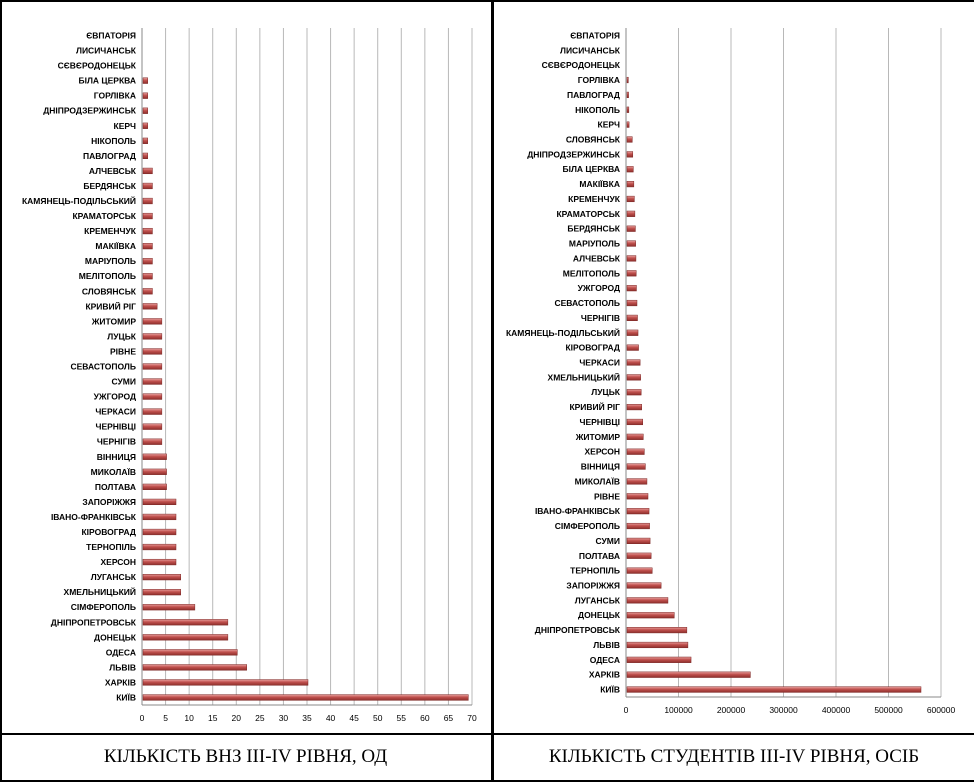 Image resolution: width=974 pixels, height=782 pixels. What do you see at coordinates (110, 305) in the screenshot?
I see `category-label: КРИВИЙ РІГ` at bounding box center [110, 305].